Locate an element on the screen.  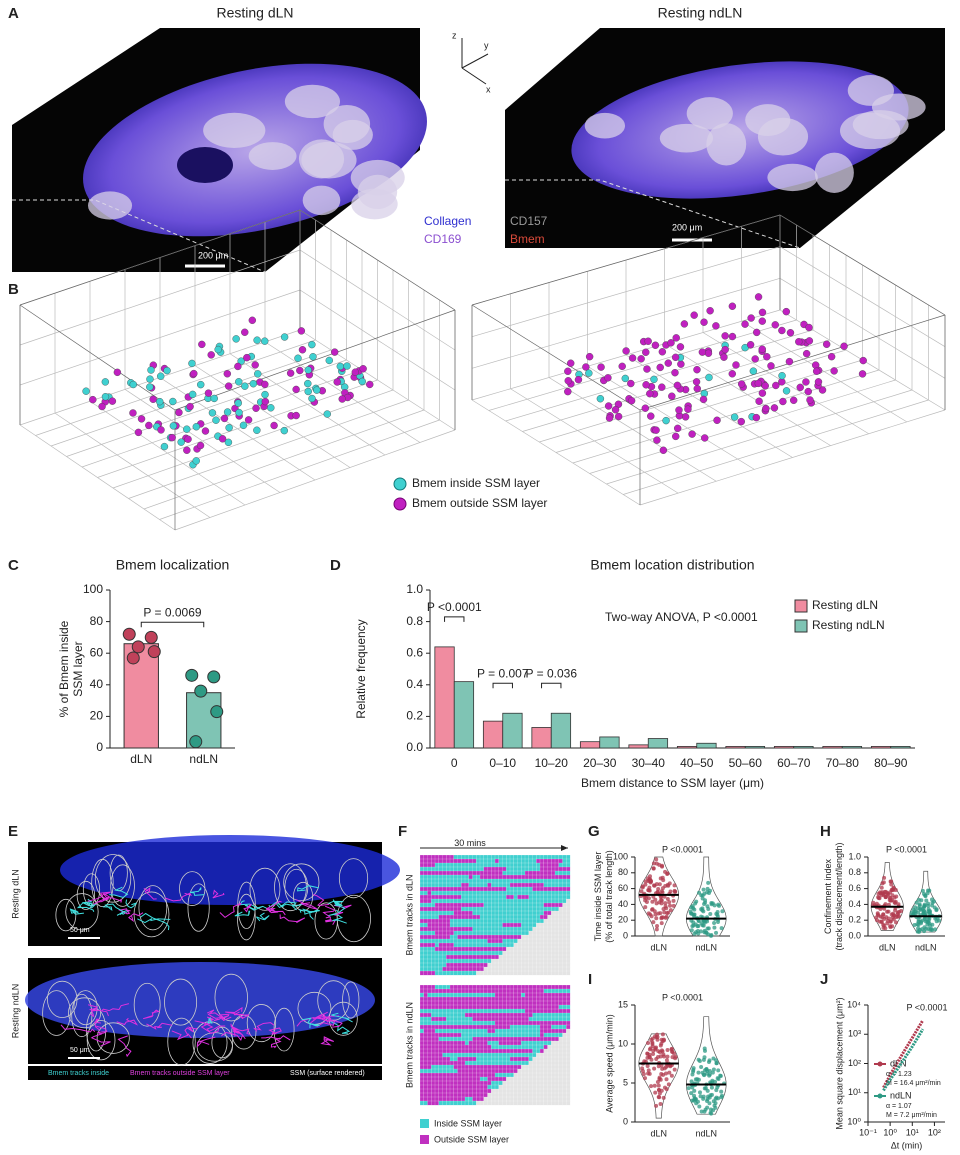
x-tick-label: 10⁻¹ is located at coordinates (868, 1132).